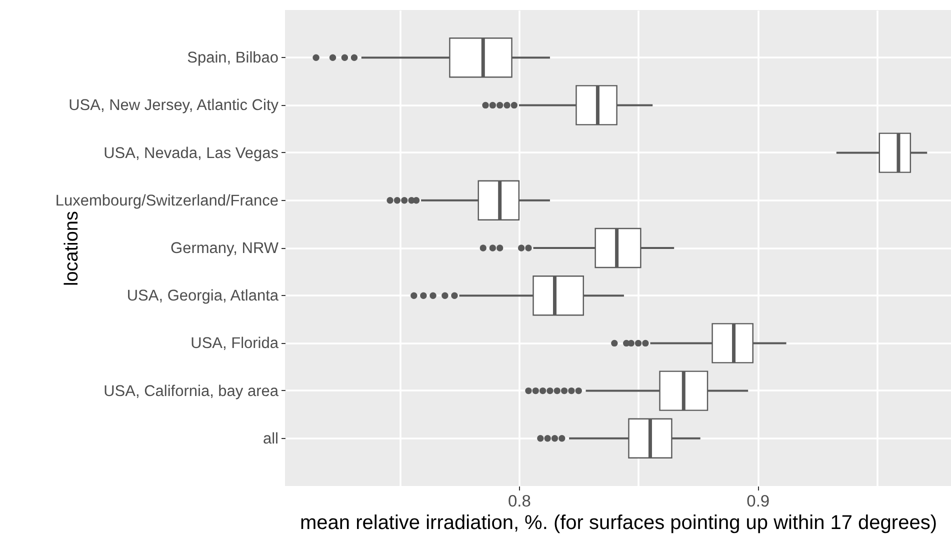 This screenshot has width=951, height=544. I want to click on y-tick-label: USA, New Jersey, Atlantic City, so click(173, 105).